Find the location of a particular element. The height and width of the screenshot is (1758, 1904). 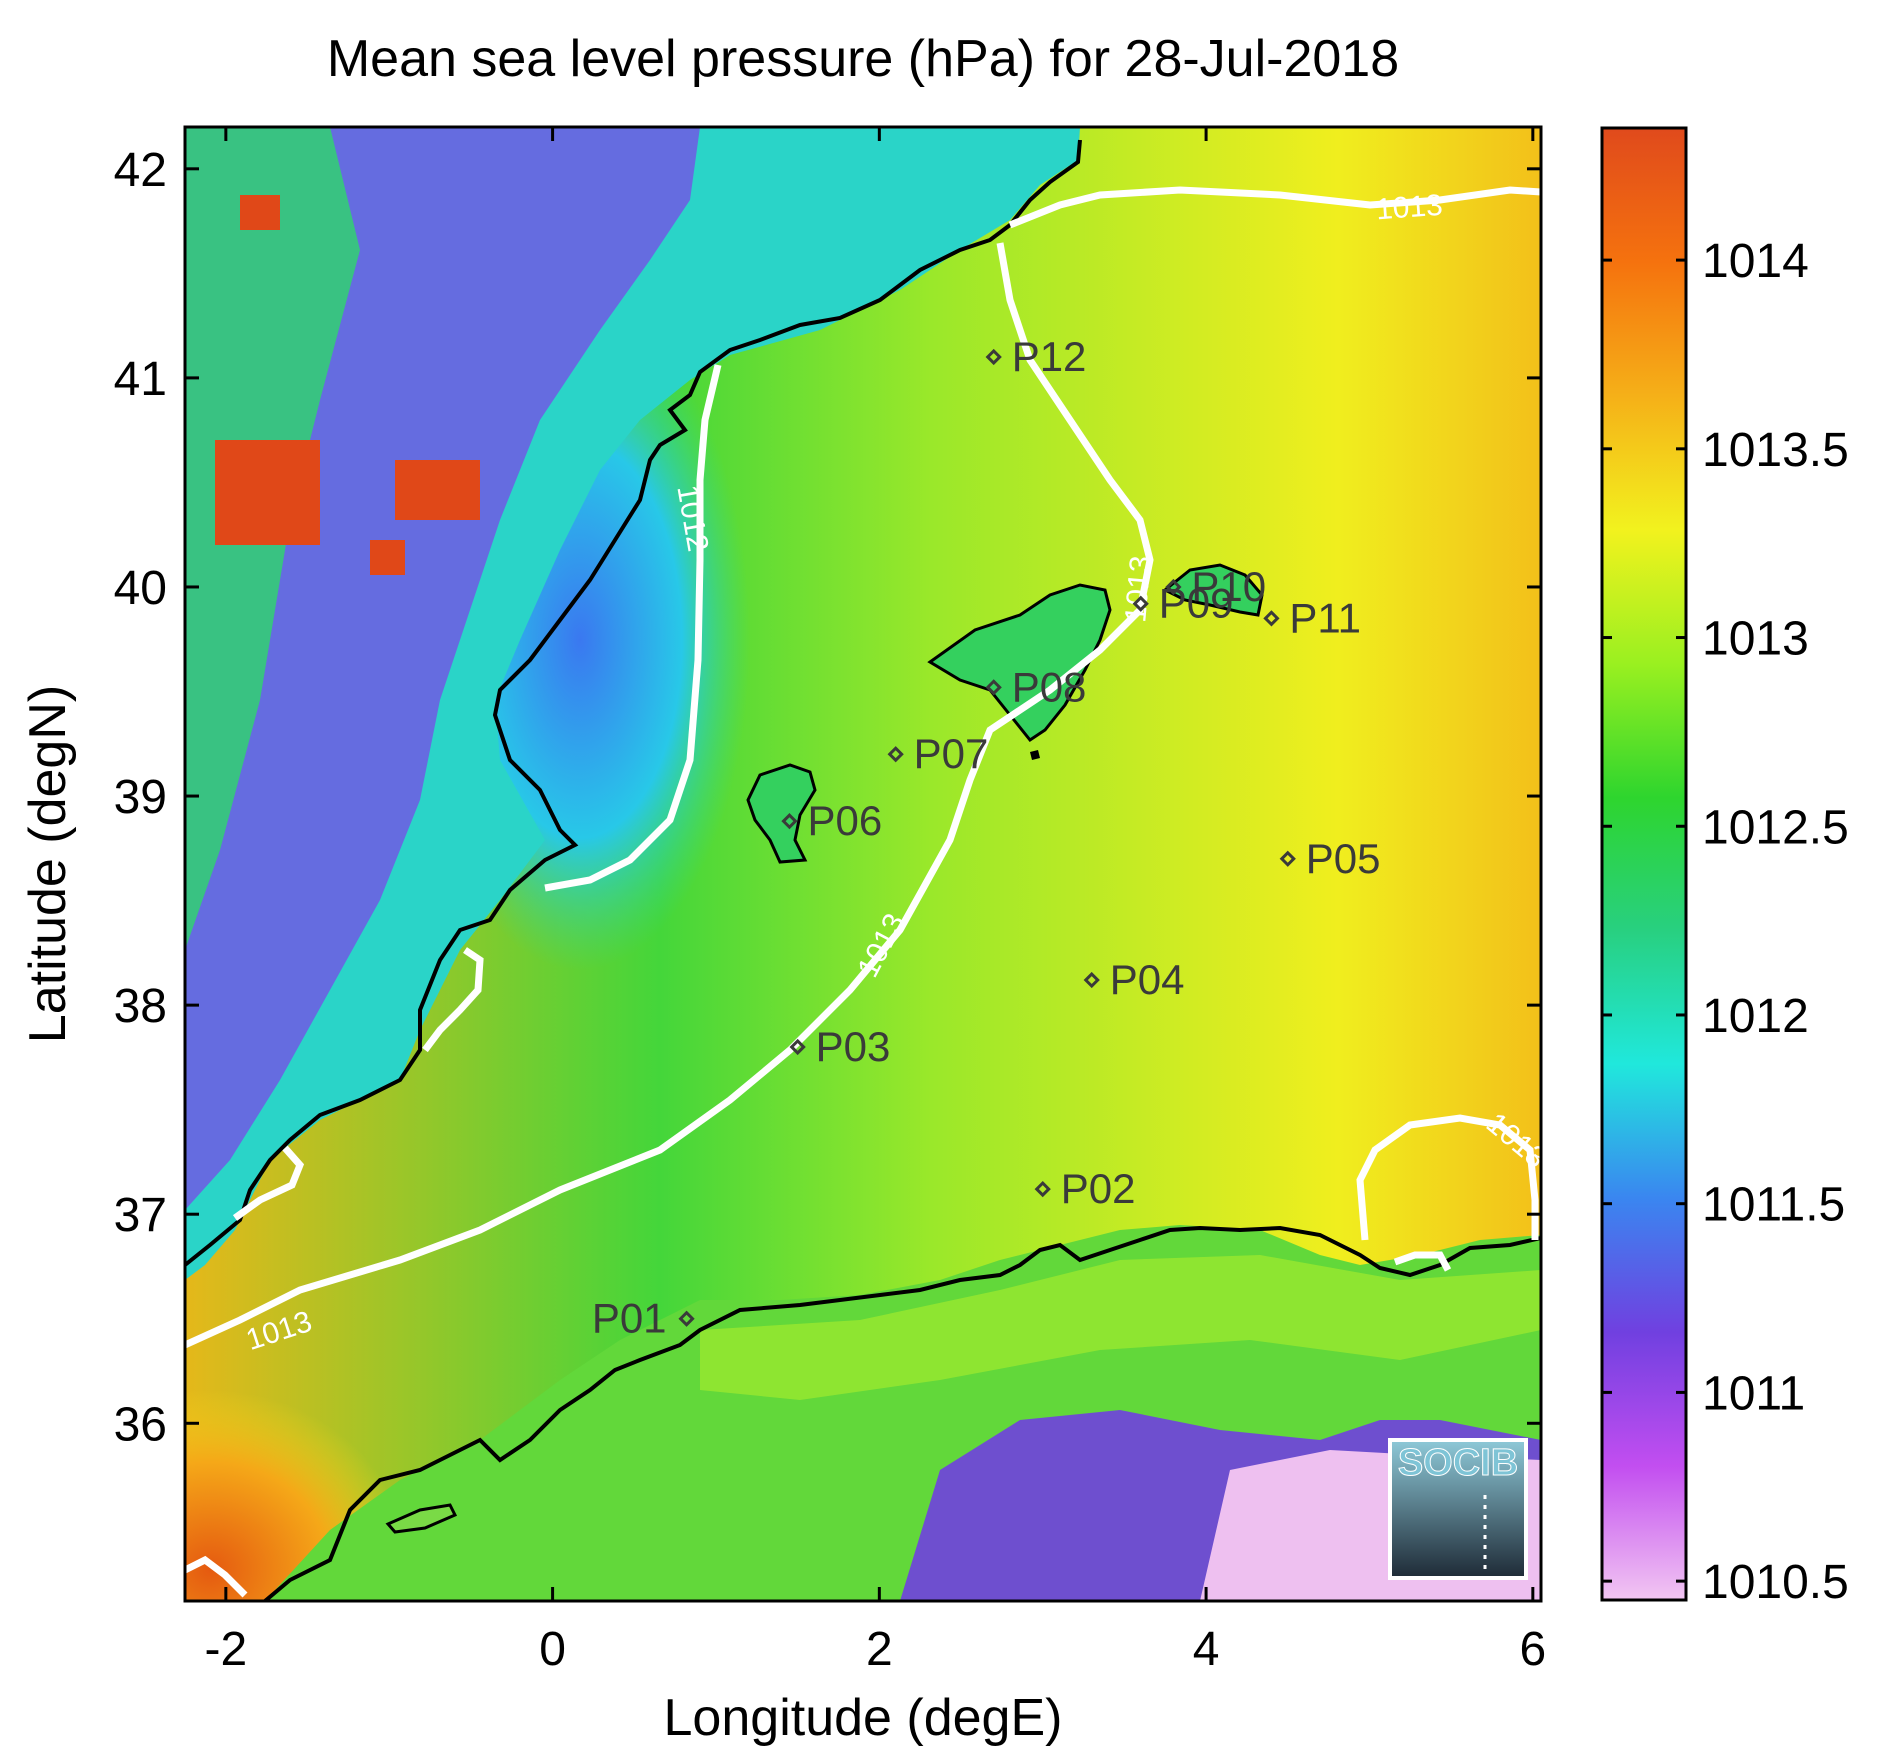

colorbar-tick-label: 1011 is located at coordinates (1753, 1393).